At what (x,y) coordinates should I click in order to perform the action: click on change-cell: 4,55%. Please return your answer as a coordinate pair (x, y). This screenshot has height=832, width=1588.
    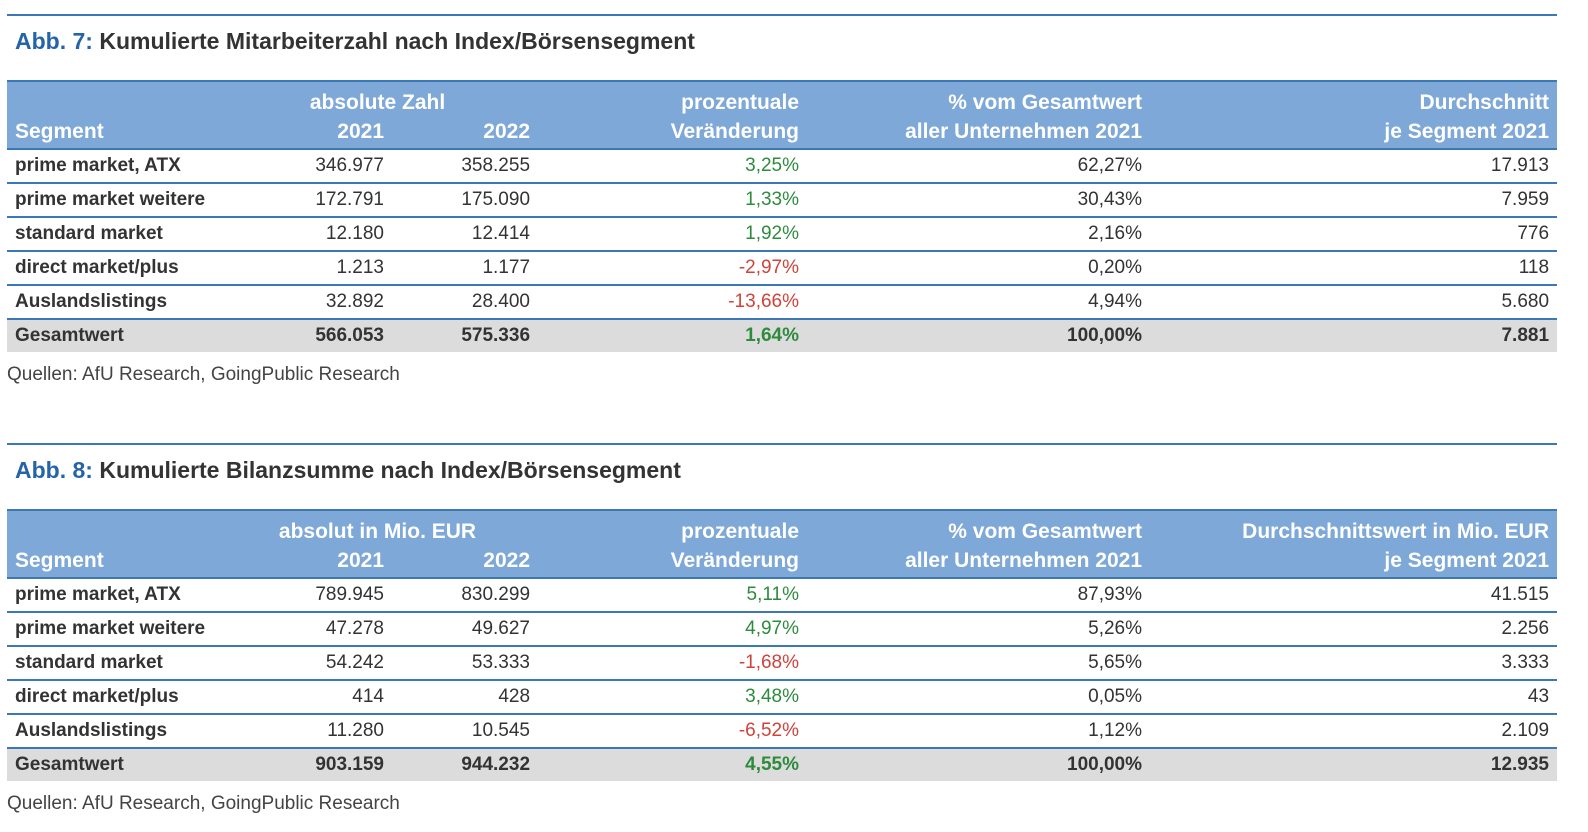
    Looking at the image, I should click on (673, 764).